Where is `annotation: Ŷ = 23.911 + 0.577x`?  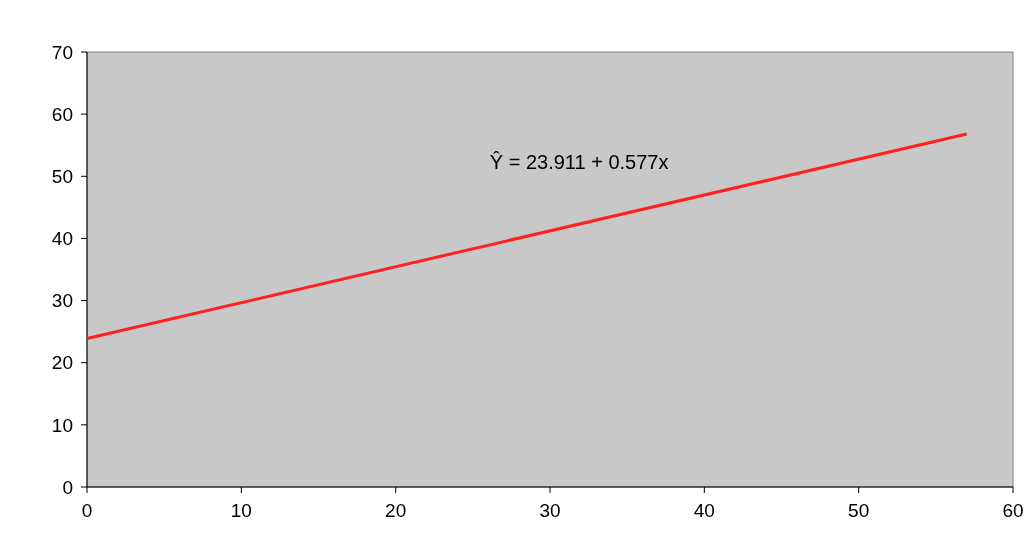
annotation: Ŷ = 23.911 + 0.577x is located at coordinates (579, 162).